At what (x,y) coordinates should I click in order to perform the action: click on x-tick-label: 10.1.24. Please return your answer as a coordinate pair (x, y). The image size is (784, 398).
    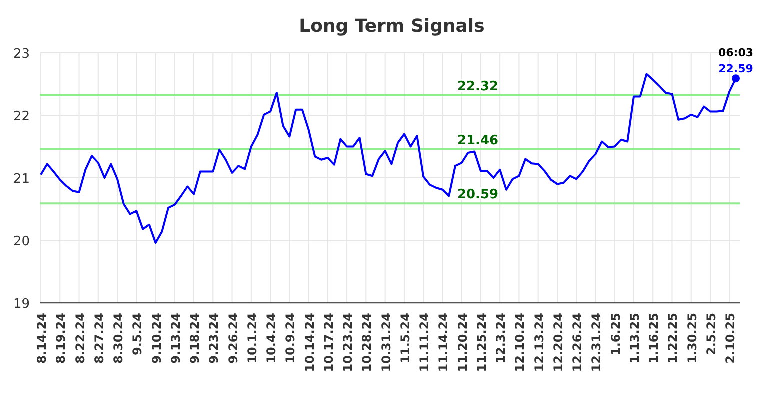
    Looking at the image, I should click on (252, 338).